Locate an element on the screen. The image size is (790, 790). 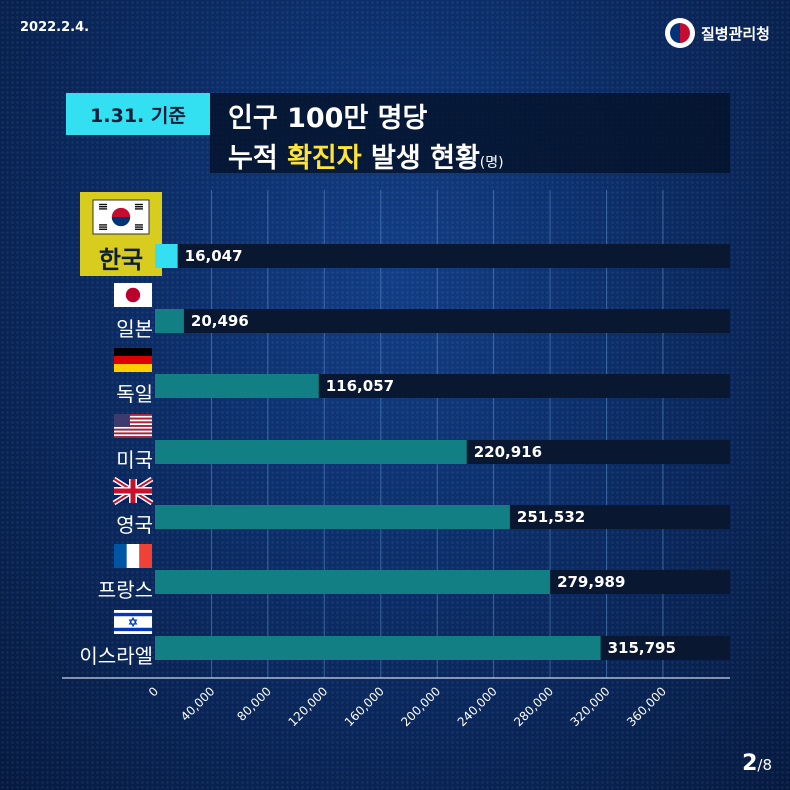
category-label: 독일 is located at coordinates (134, 394).